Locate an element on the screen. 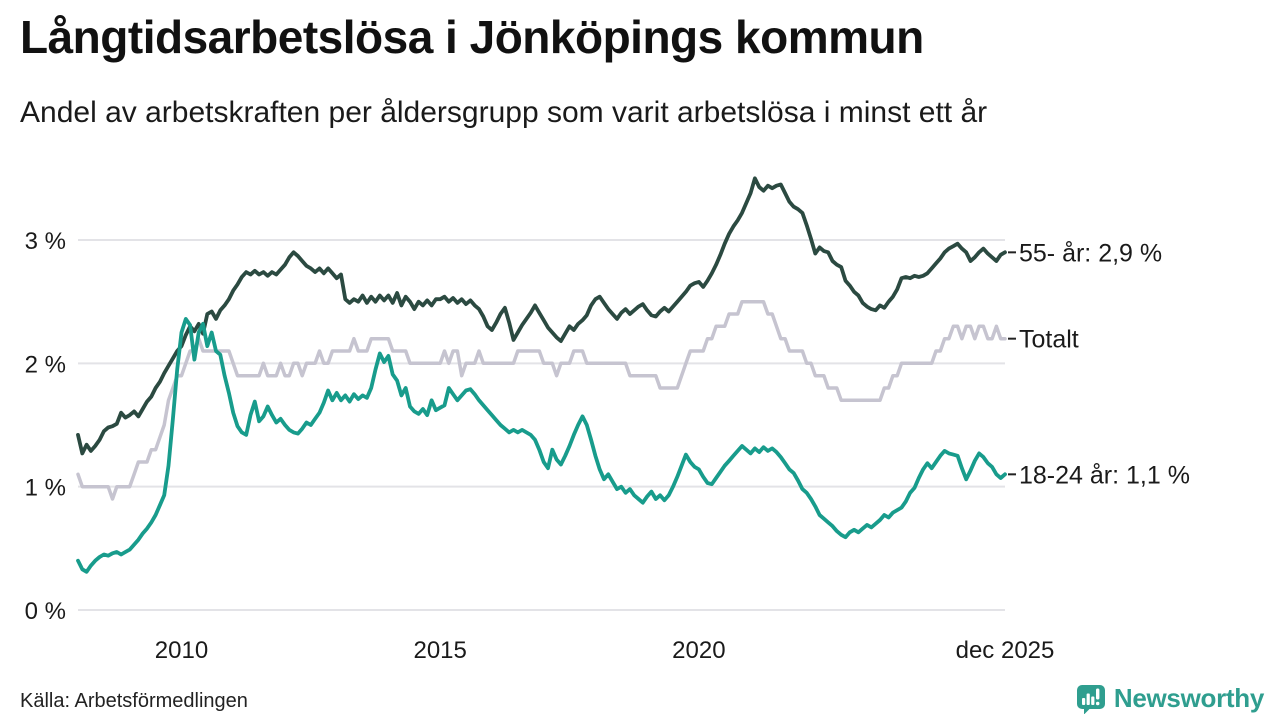 The image size is (1280, 720). y-axis-label: 3 % is located at coordinates (45, 241).